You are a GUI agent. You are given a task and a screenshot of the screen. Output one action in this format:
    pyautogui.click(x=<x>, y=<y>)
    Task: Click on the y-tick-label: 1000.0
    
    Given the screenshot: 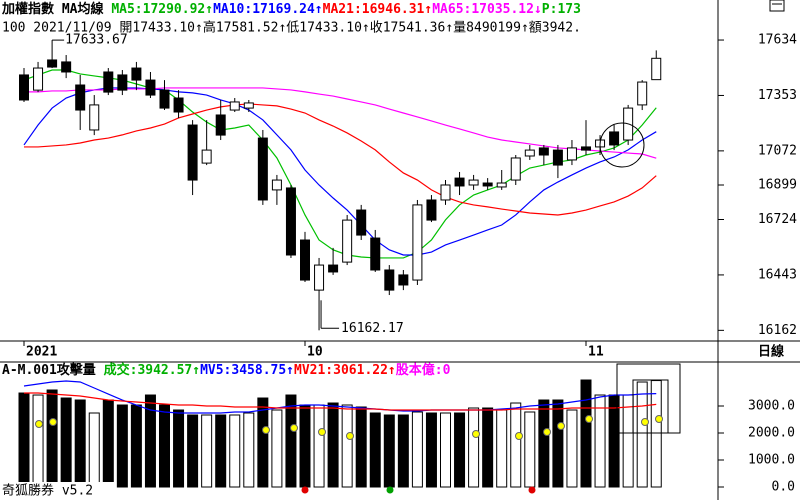 What is the action you would take?
    pyautogui.click(x=771, y=460)
    